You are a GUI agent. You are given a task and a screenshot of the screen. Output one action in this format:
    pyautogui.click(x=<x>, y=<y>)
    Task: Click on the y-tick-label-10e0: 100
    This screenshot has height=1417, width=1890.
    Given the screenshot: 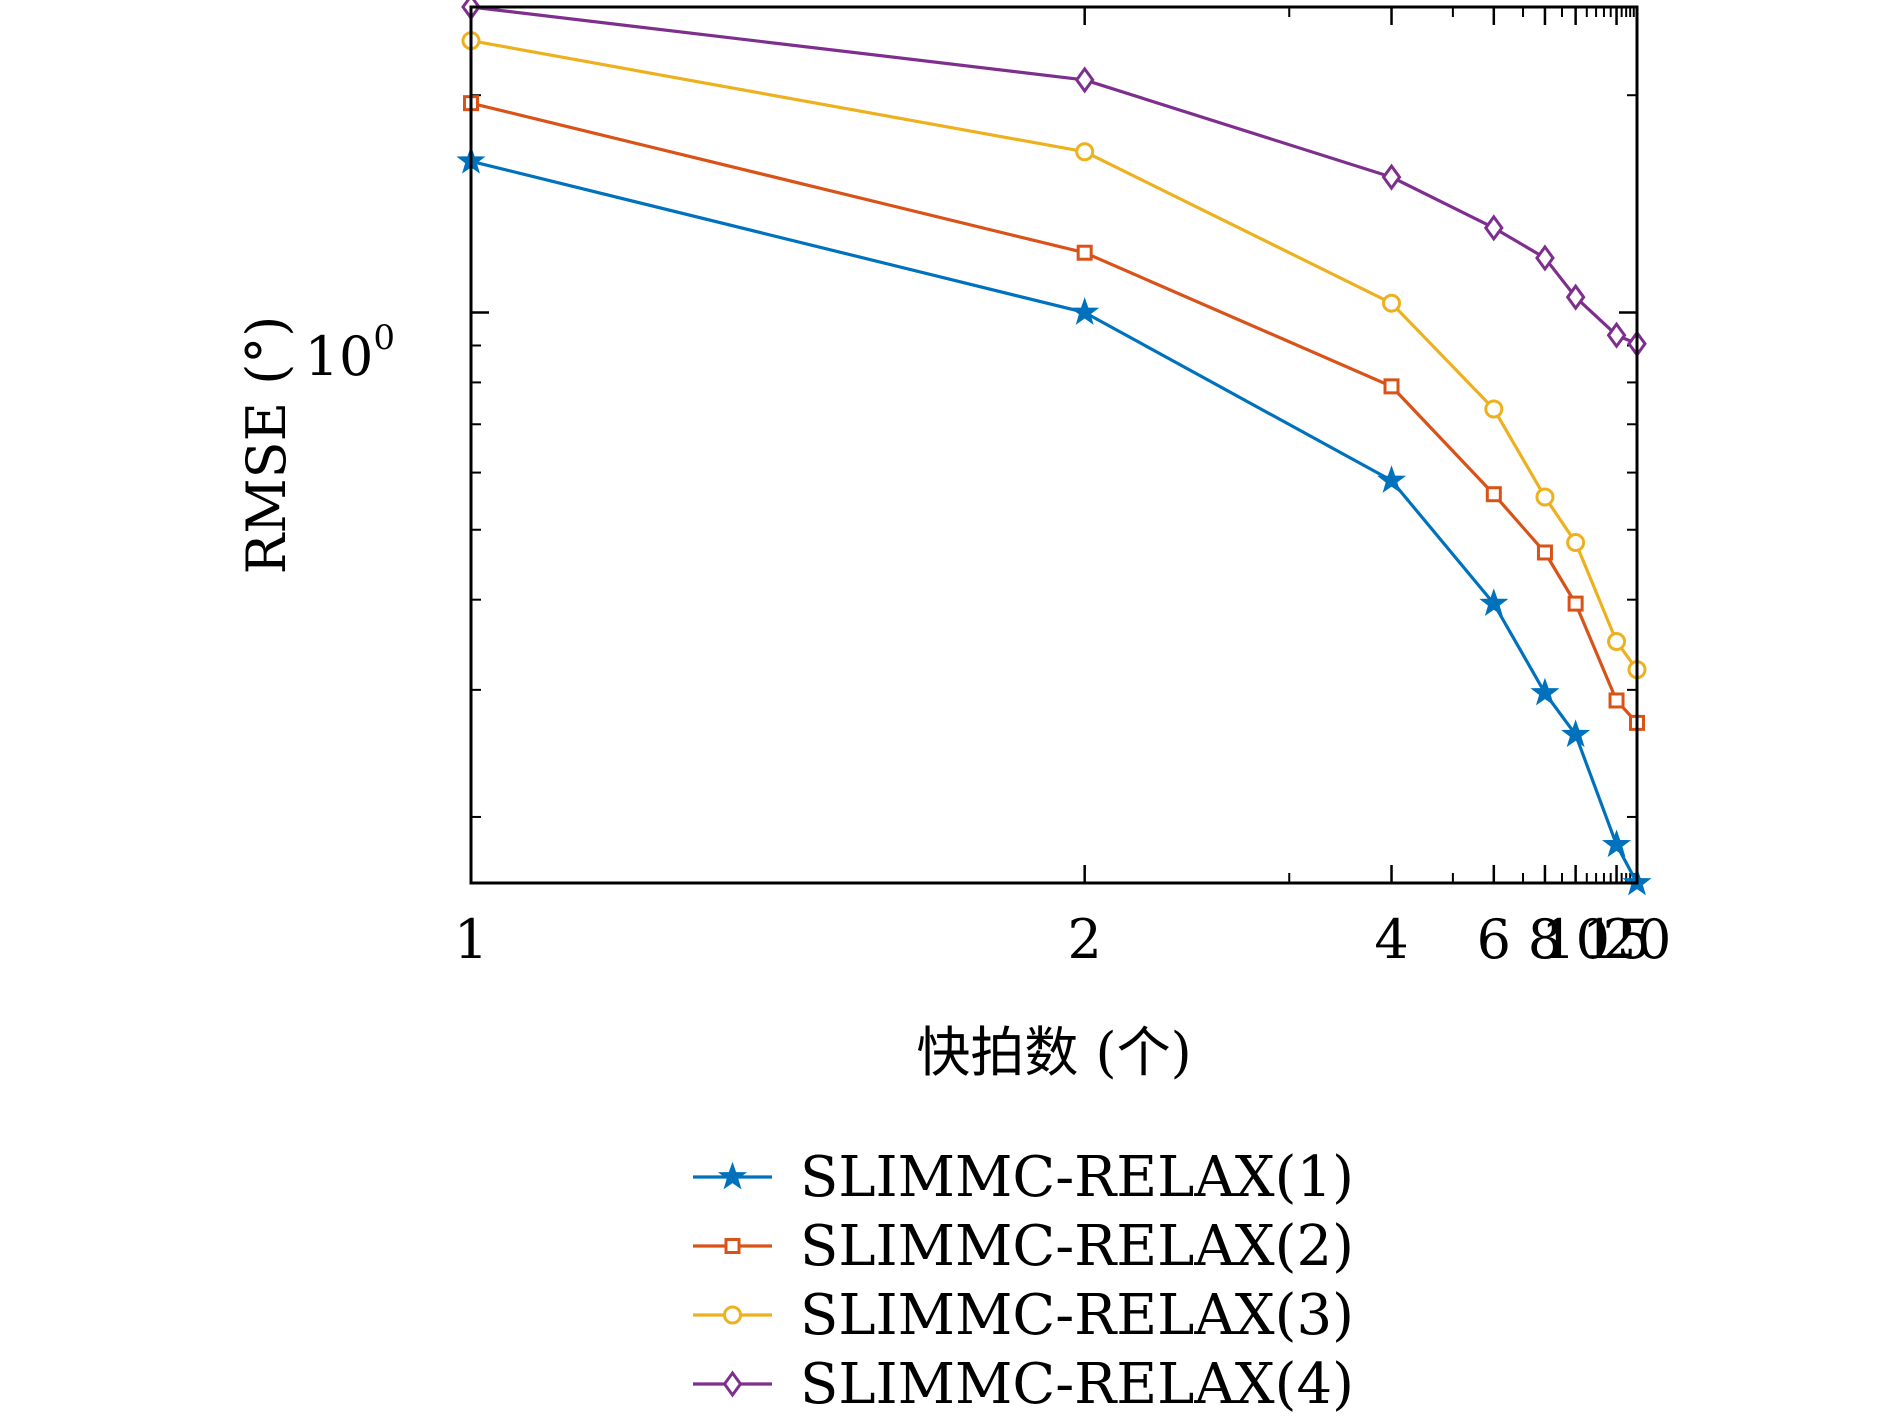 What is the action you would take?
    pyautogui.click(x=350, y=353)
    